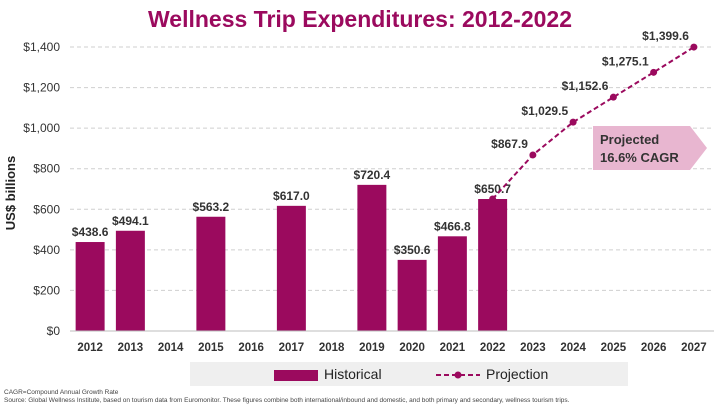 This screenshot has width=720, height=405. What do you see at coordinates (453, 348) in the screenshot?
I see `x-tick-label: 2021` at bounding box center [453, 348].